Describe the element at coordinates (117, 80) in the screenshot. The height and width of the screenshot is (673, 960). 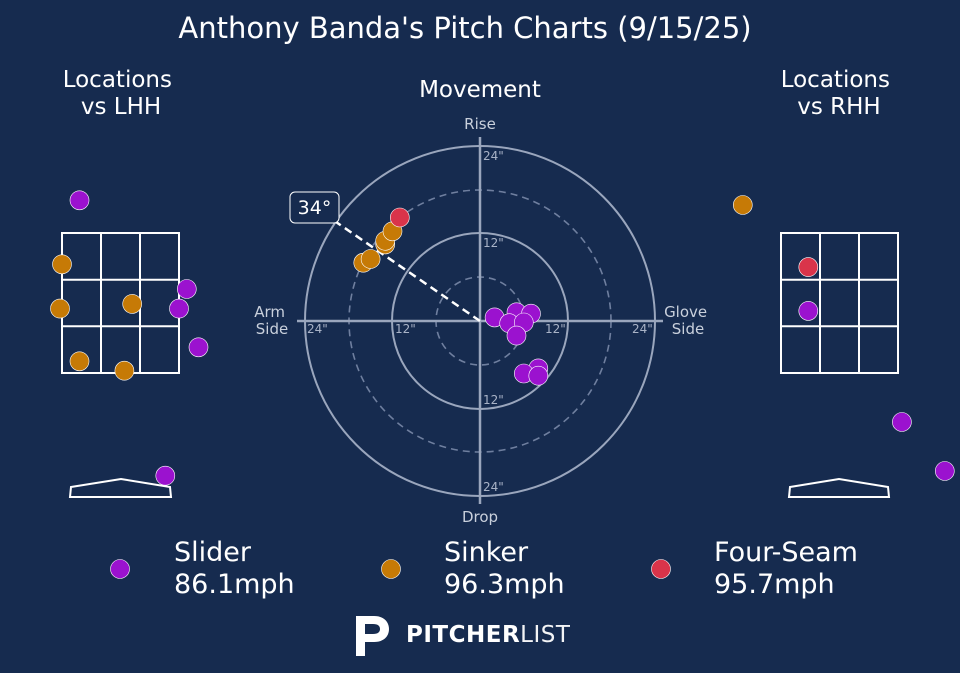
I see `lhh-title-line-1: Locations` at that location.